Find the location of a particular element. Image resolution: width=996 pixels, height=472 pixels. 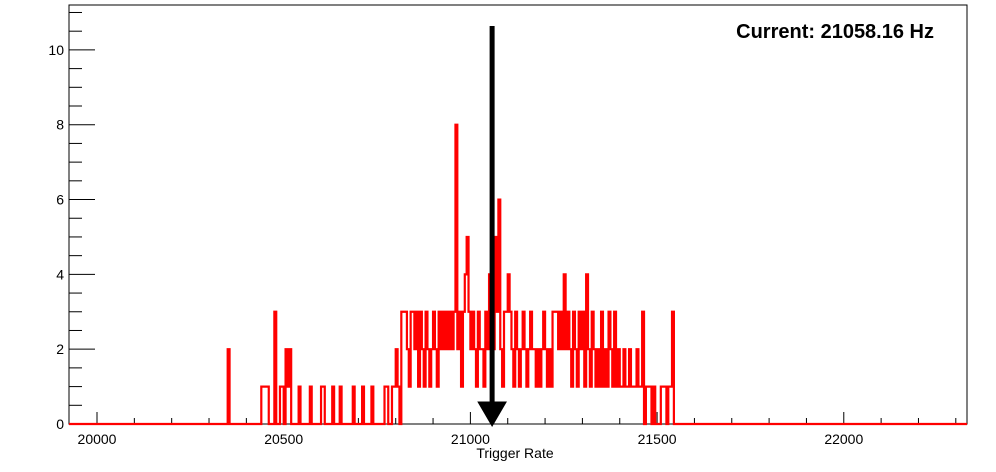

y-tick-label: 8 is located at coordinates (60, 125).